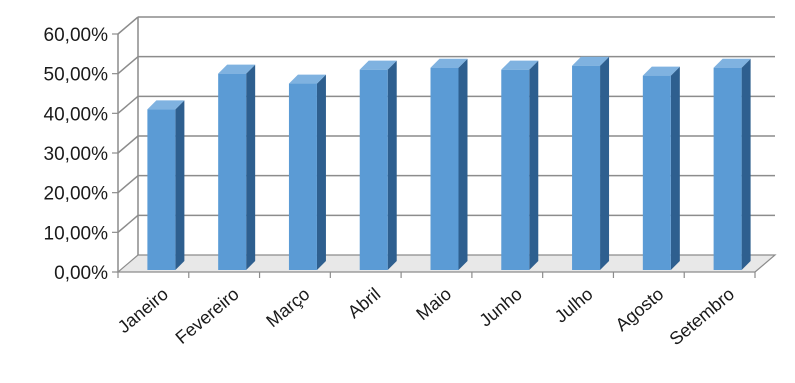 The height and width of the screenshot is (383, 795). Describe the element at coordinates (81, 273) in the screenshot. I see `y-tick-label: 0,00%` at that location.